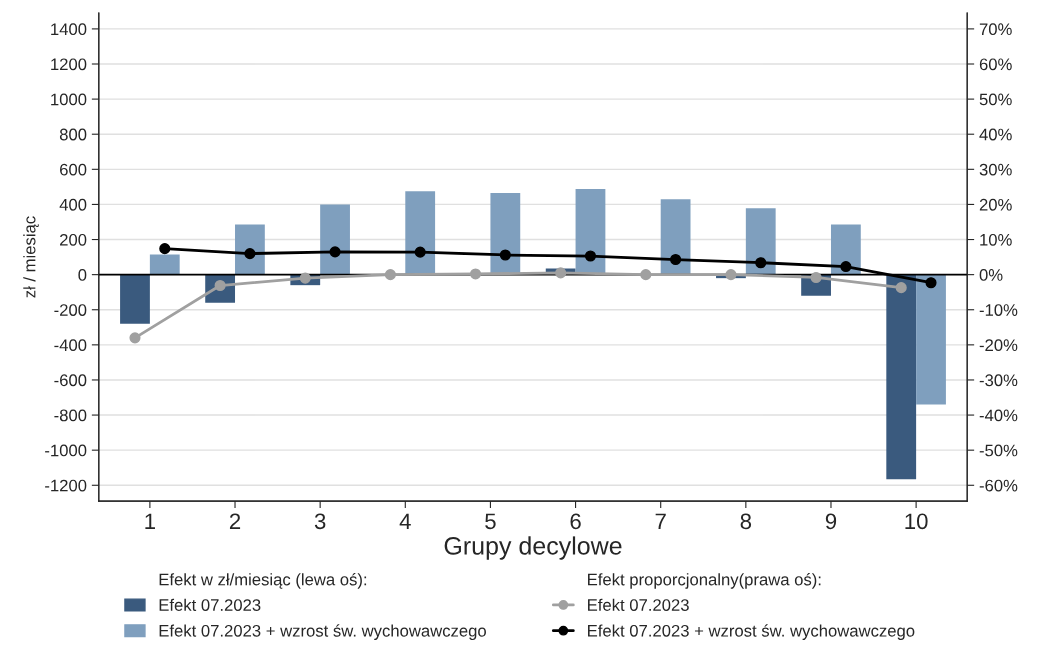 The width and height of the screenshot is (1040, 655). Describe the element at coordinates (995, 134) in the screenshot. I see `y2-tick-label: 40%` at that location.